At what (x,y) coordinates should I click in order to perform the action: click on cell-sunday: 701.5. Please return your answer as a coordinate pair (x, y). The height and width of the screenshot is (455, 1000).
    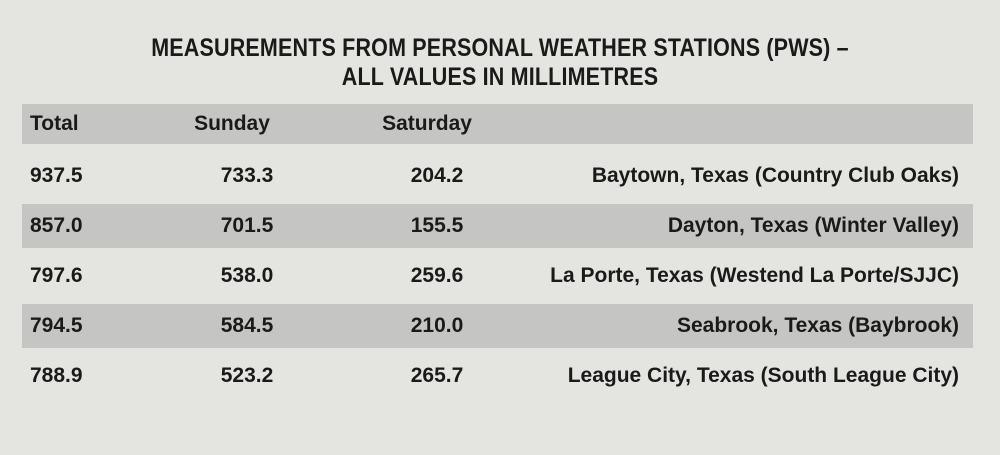
    Looking at the image, I should click on (247, 225).